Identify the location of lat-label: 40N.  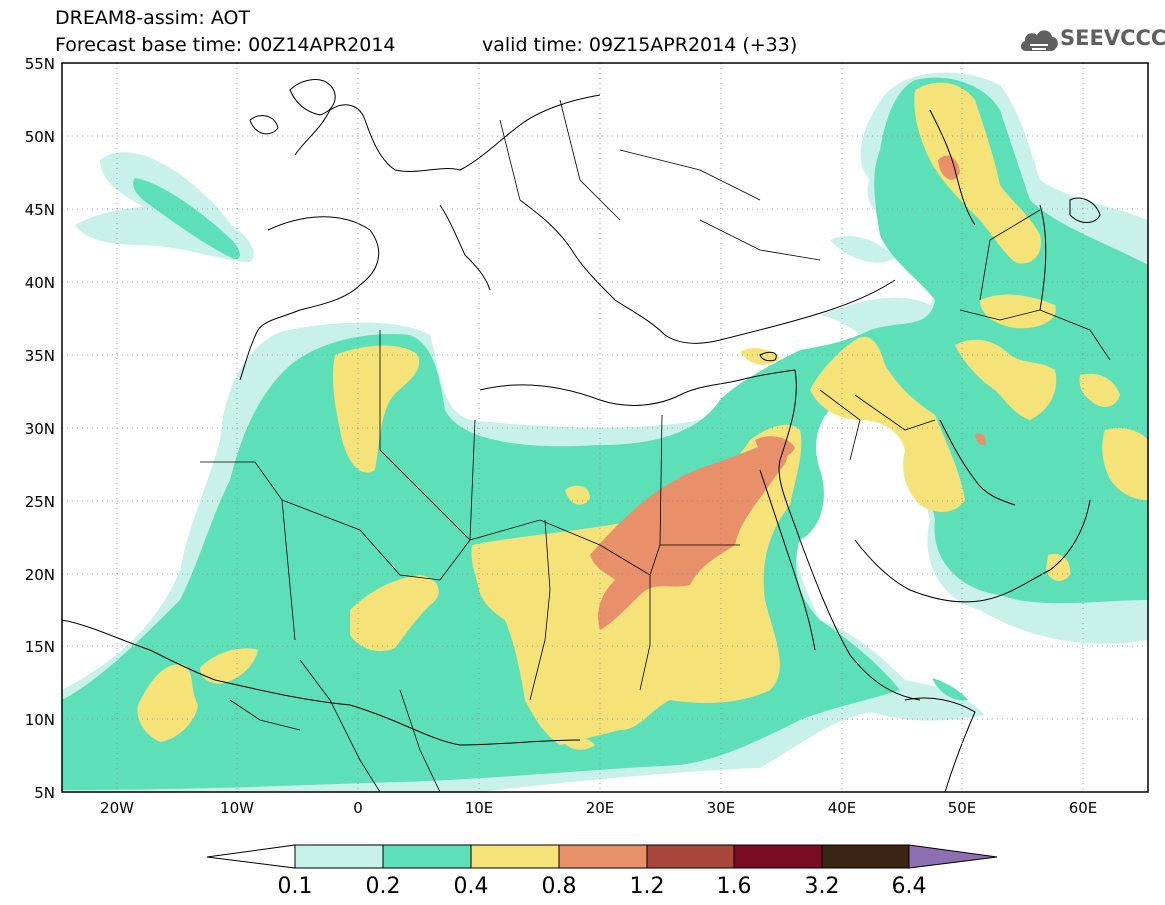
(40, 283).